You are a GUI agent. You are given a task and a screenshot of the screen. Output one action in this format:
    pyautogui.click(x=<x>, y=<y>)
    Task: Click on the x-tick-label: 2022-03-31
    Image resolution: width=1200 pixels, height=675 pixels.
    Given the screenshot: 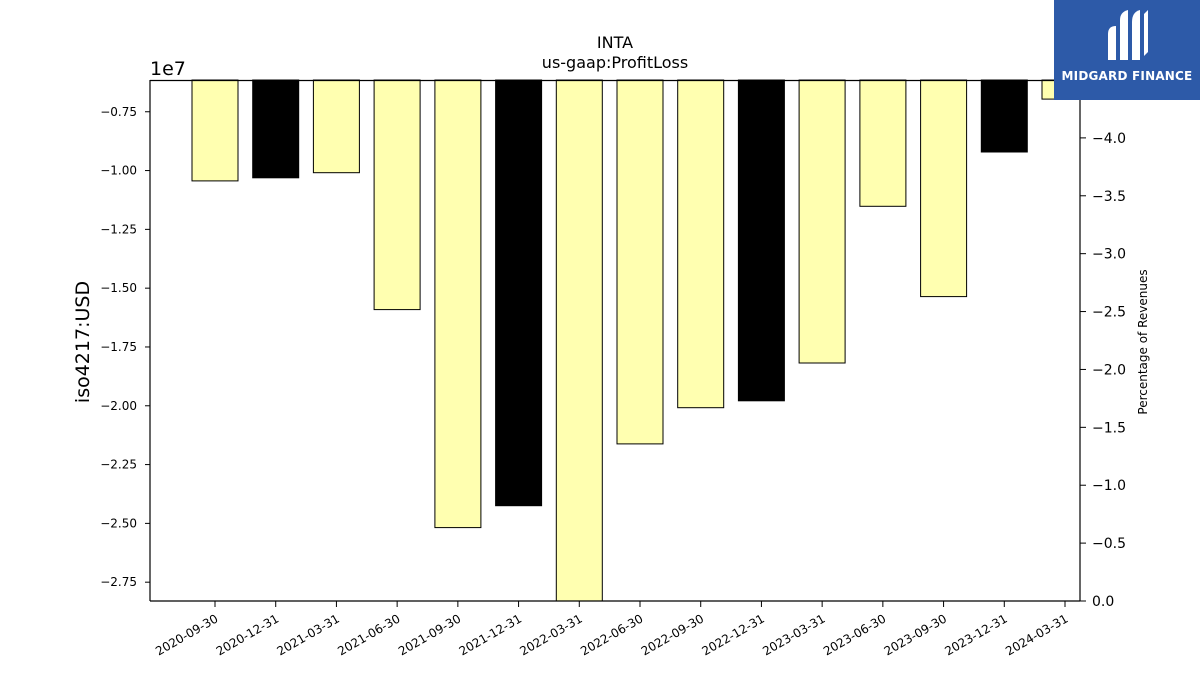 What is the action you would take?
    pyautogui.click(x=550, y=634)
    